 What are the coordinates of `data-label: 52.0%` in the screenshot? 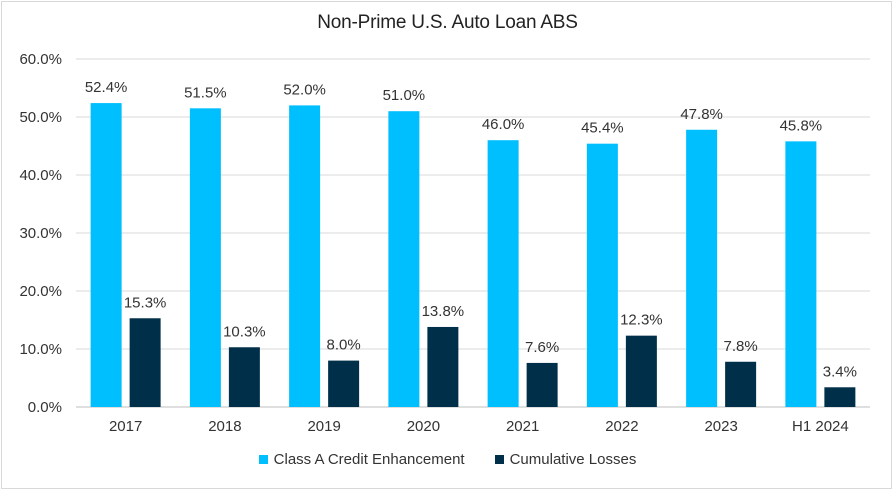 It's located at (304, 89).